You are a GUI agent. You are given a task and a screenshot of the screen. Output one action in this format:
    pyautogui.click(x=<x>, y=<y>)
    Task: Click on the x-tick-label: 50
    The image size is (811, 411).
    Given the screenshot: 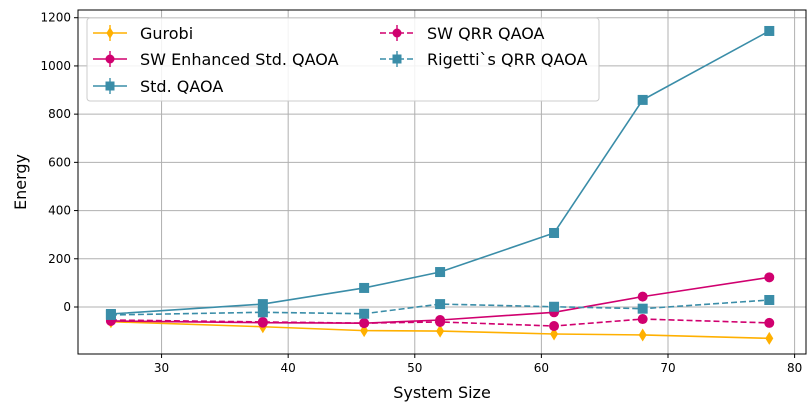 What is the action you would take?
    pyautogui.click(x=414, y=368)
    